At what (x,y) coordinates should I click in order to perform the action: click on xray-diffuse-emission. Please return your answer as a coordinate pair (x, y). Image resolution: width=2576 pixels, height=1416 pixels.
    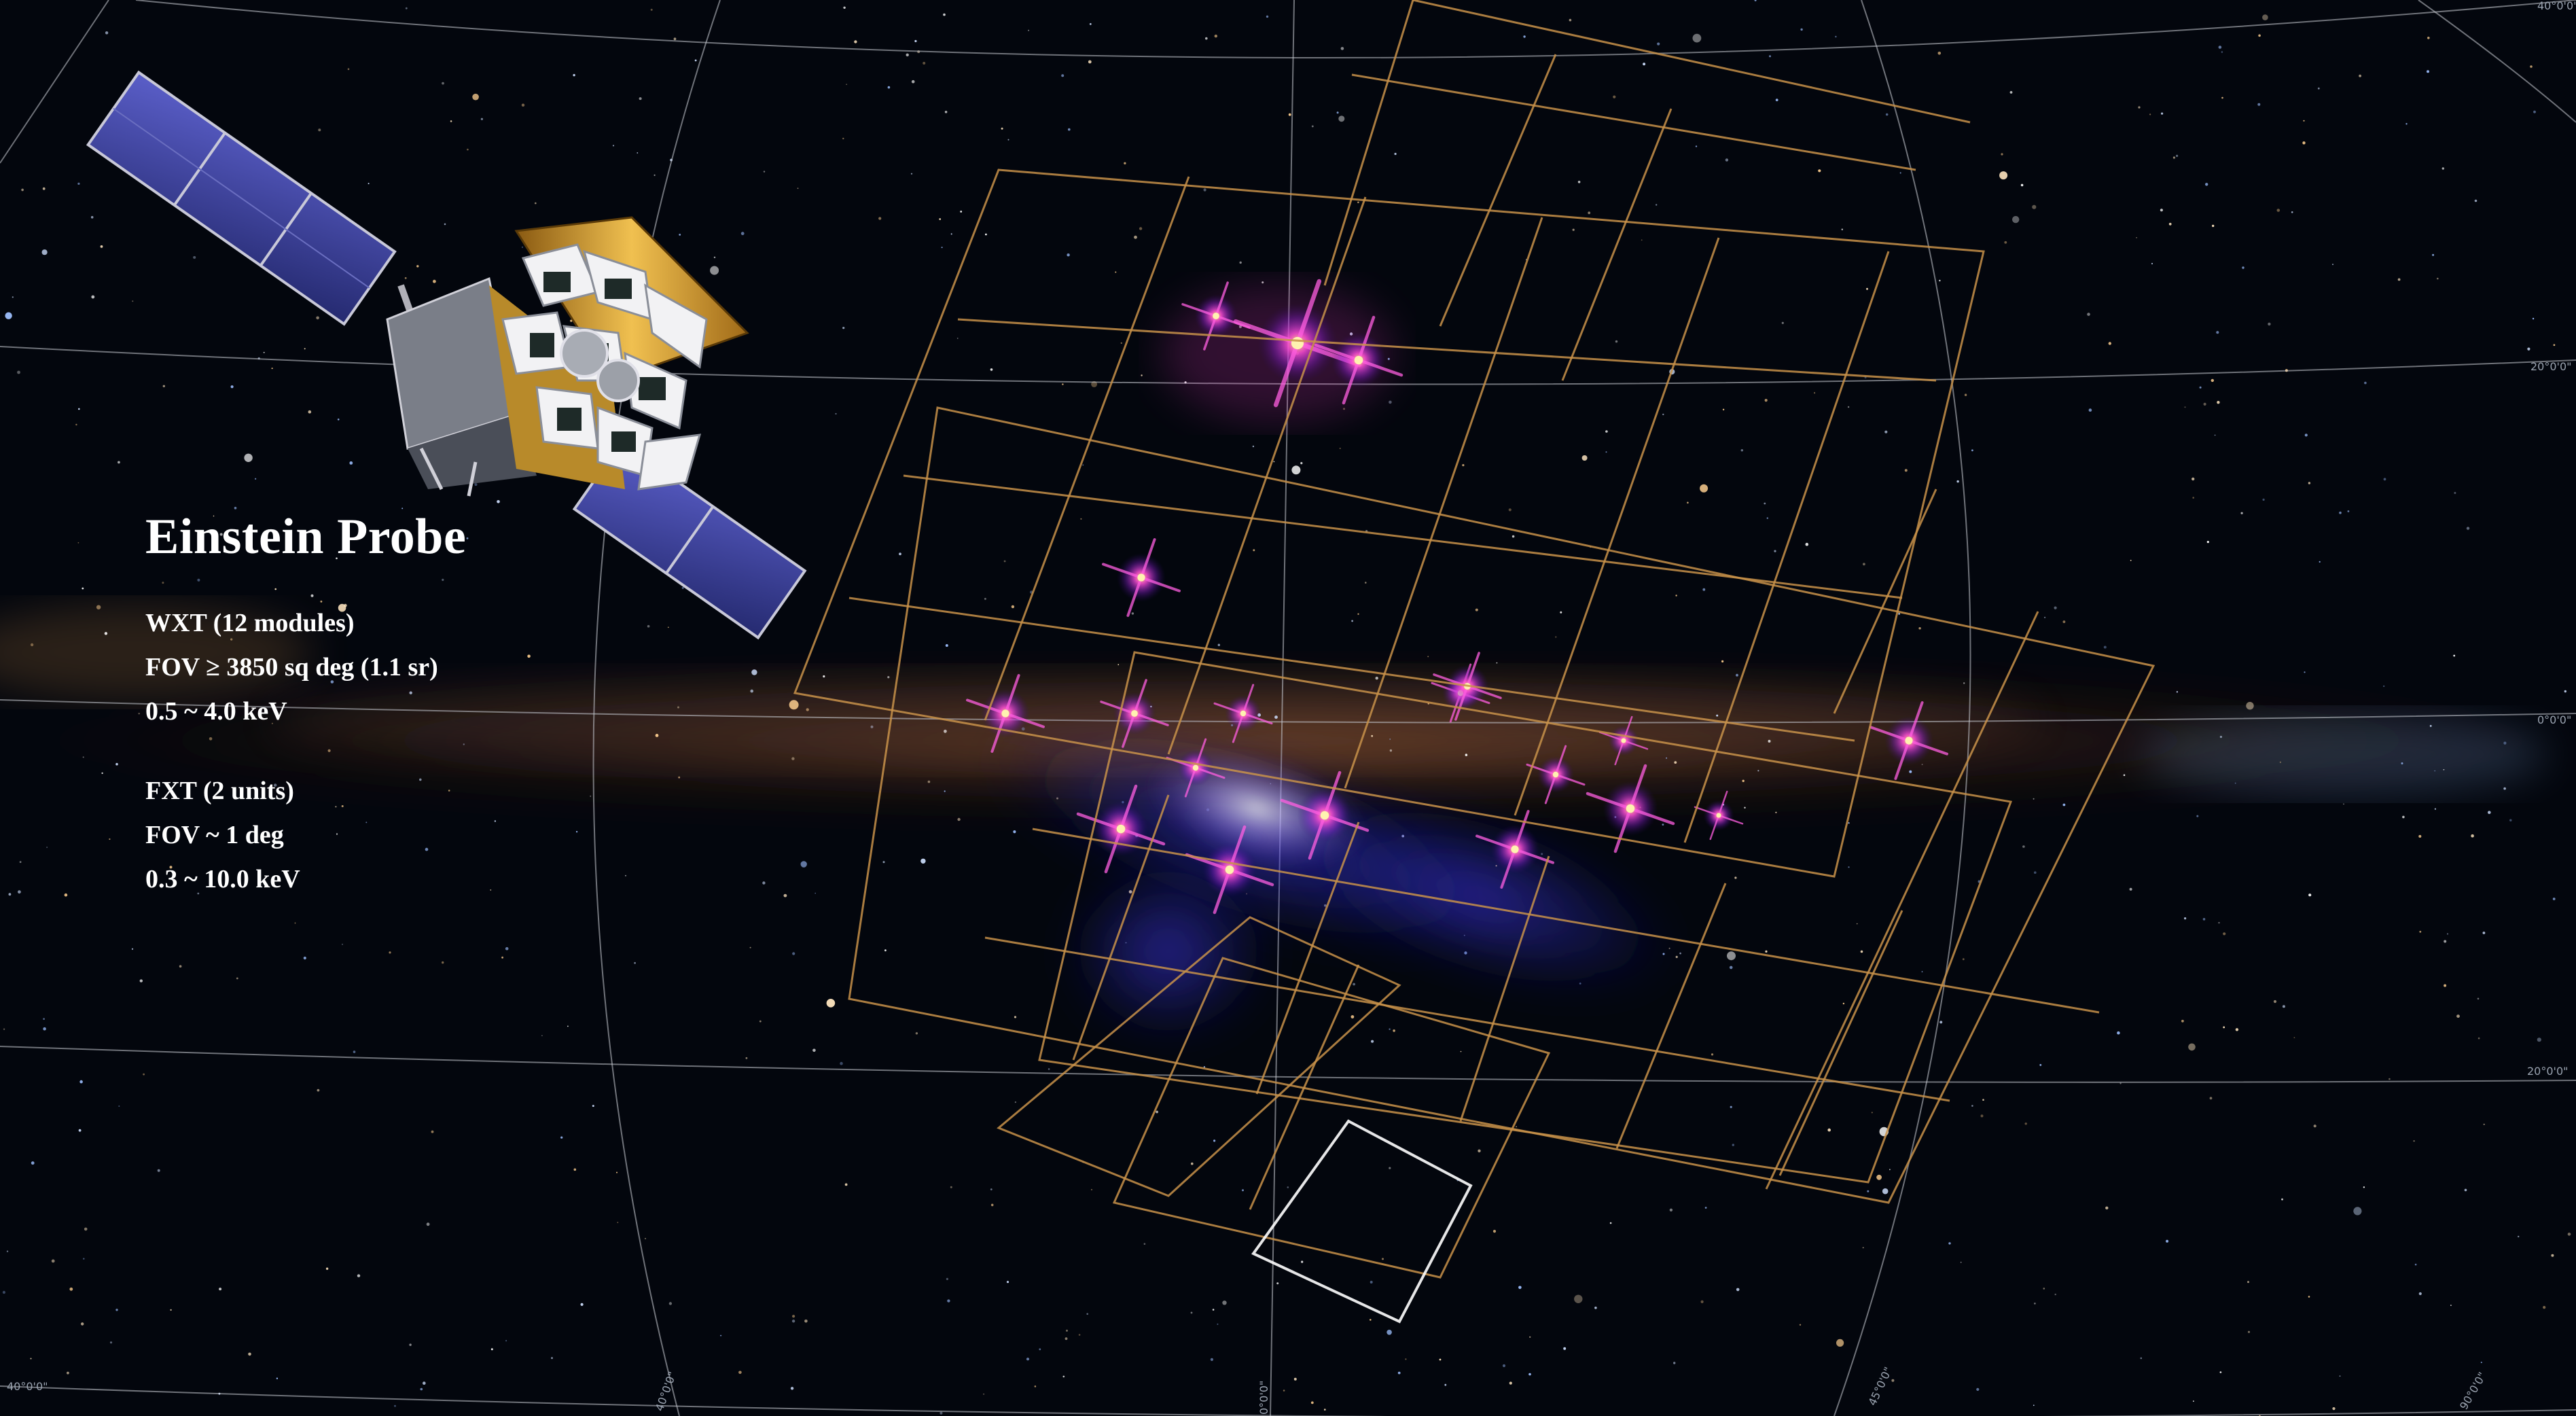
    Looking at the image, I should click on (1333, 665).